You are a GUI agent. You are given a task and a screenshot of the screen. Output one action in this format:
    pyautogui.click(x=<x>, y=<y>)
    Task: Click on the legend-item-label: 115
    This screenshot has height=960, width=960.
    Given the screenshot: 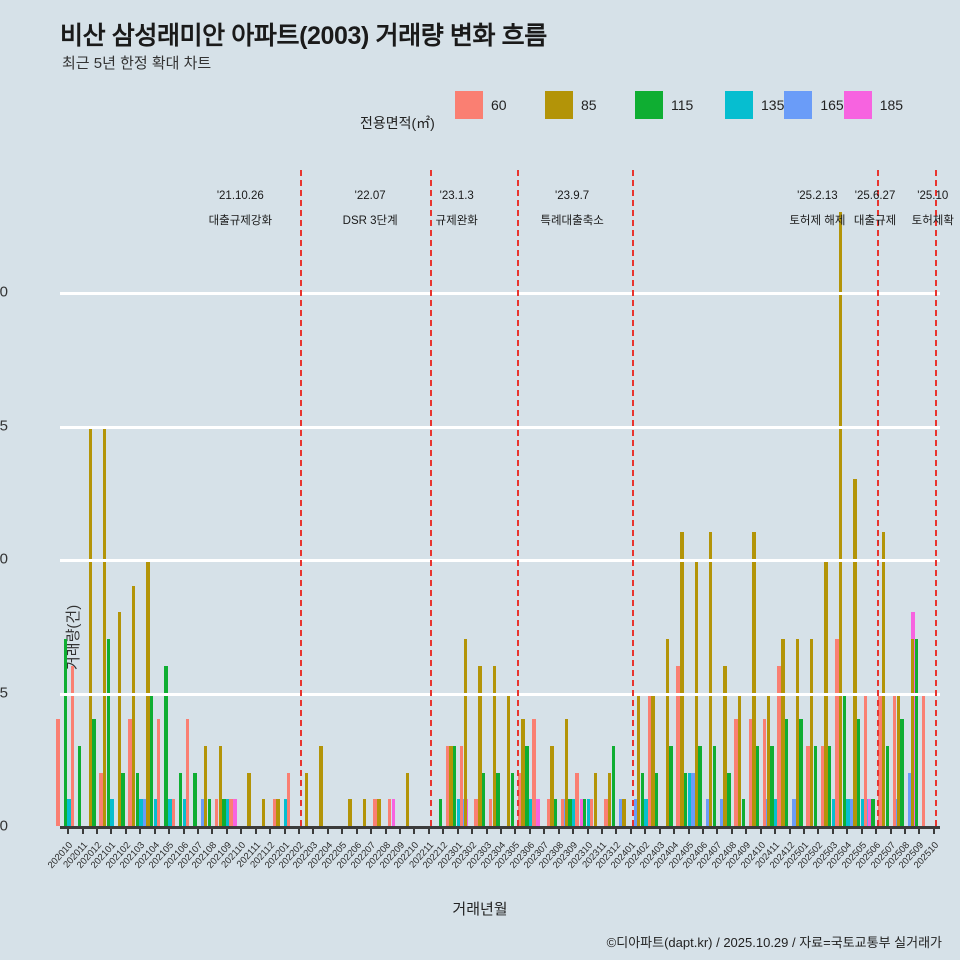 What is the action you would take?
    pyautogui.click(x=682, y=105)
    